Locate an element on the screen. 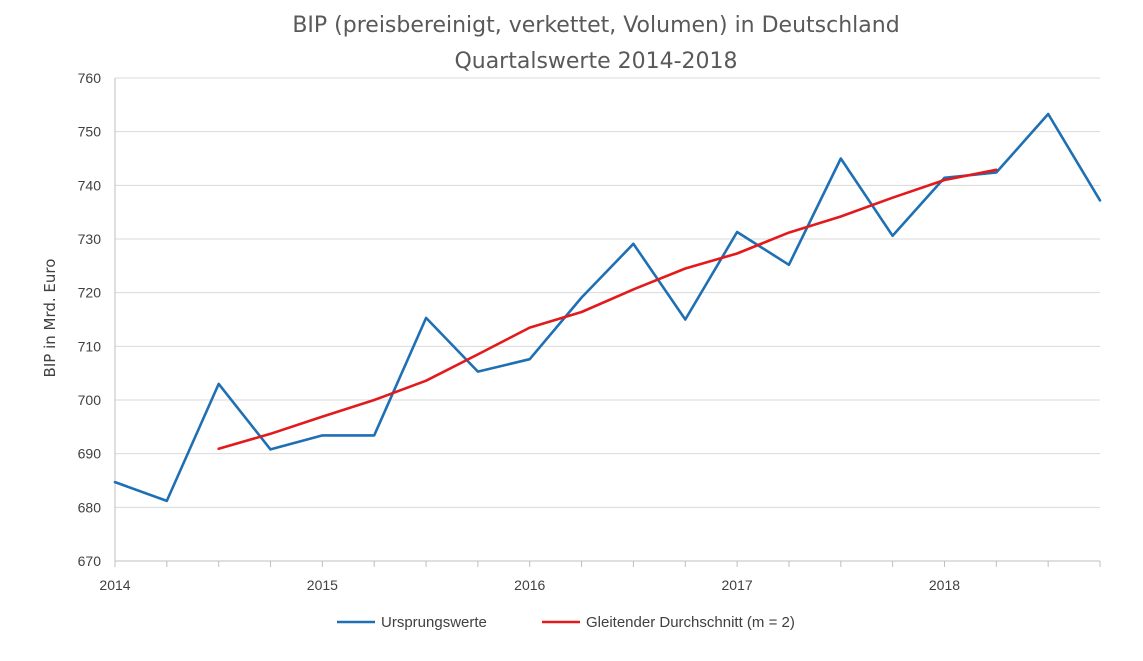 The width and height of the screenshot is (1143, 661). y-tick-label: 740 is located at coordinates (90, 185).